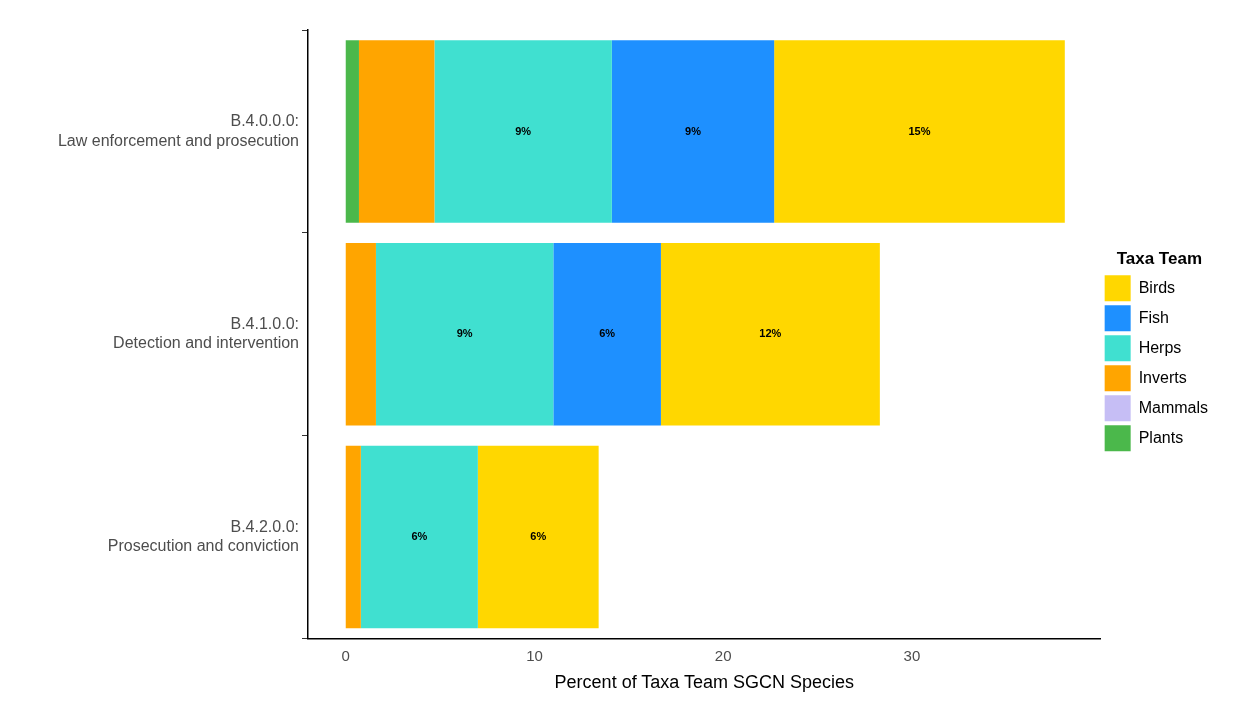  Describe the element at coordinates (1173, 407) in the screenshot. I see `legend-label: Mammals` at that location.